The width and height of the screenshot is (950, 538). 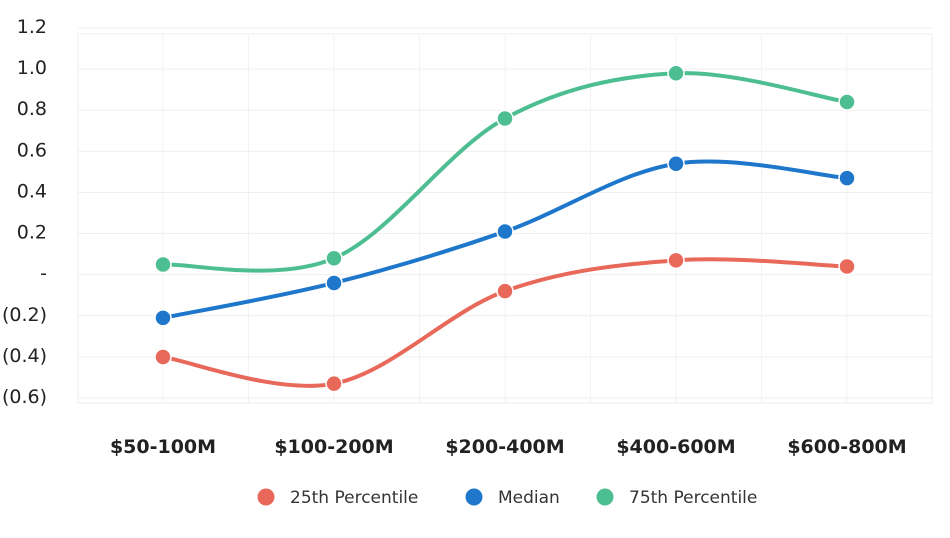 I want to click on y-axis-ticks: 1.2 1.0 0.8 0.6 0.4 0.2 - (0.2) (0.4) (0.6), so click(x=24, y=212).